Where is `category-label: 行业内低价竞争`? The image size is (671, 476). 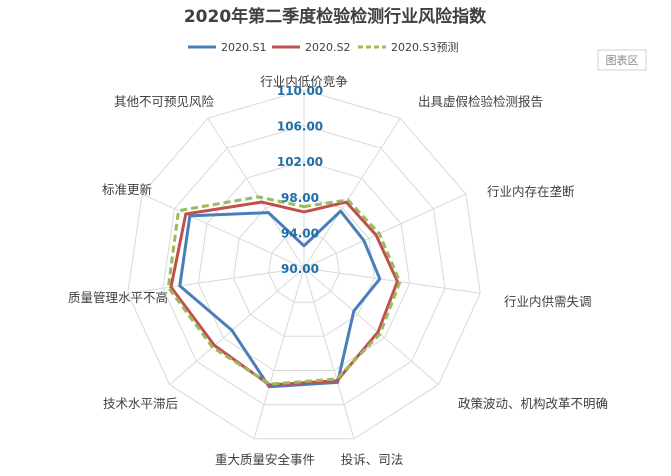
category-label: 行业内低价竞争 is located at coordinates (304, 81).